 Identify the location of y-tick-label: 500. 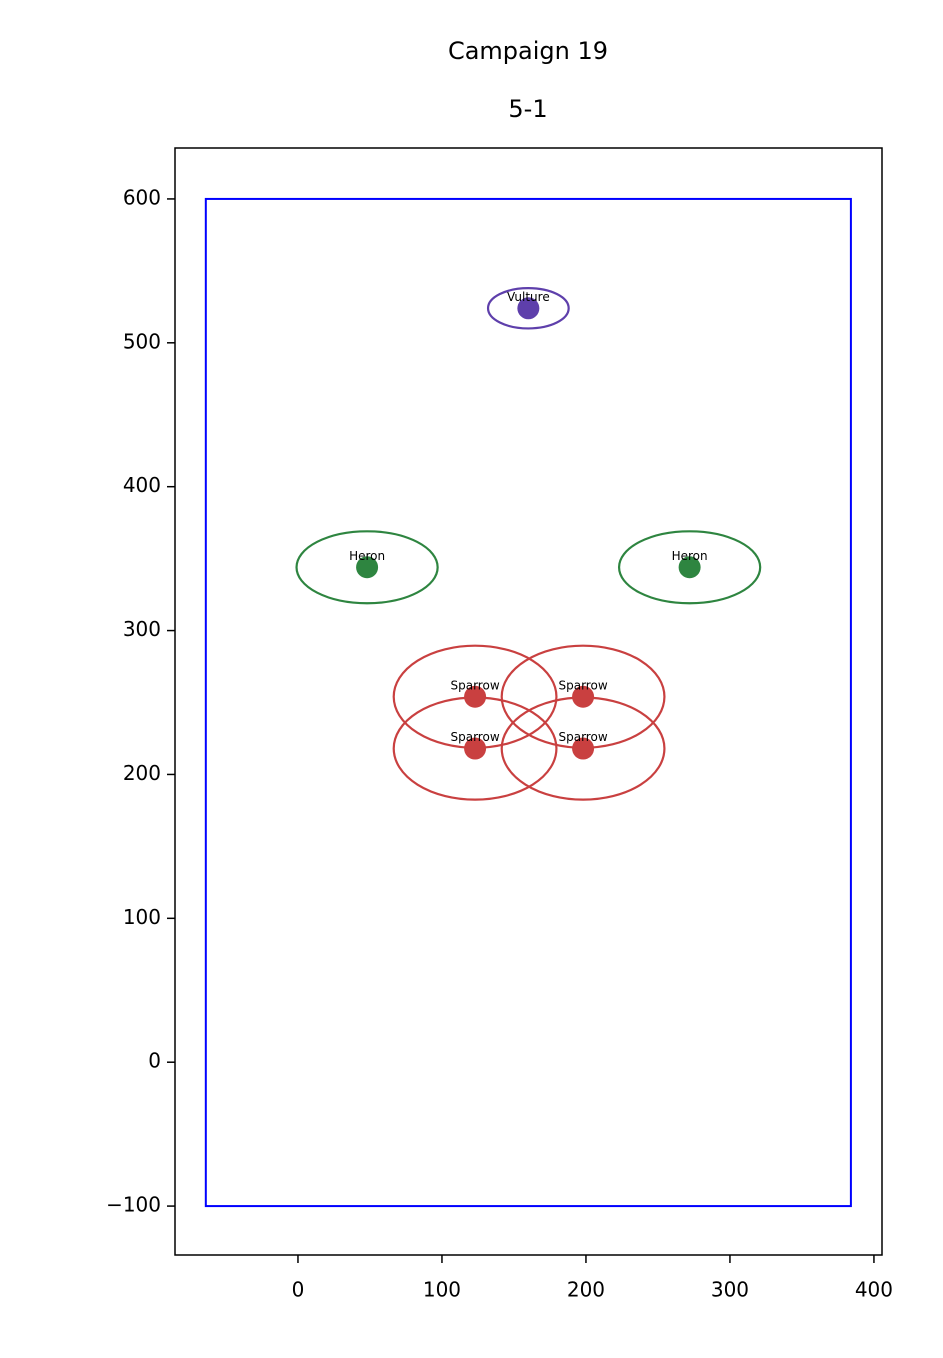
(142, 341).